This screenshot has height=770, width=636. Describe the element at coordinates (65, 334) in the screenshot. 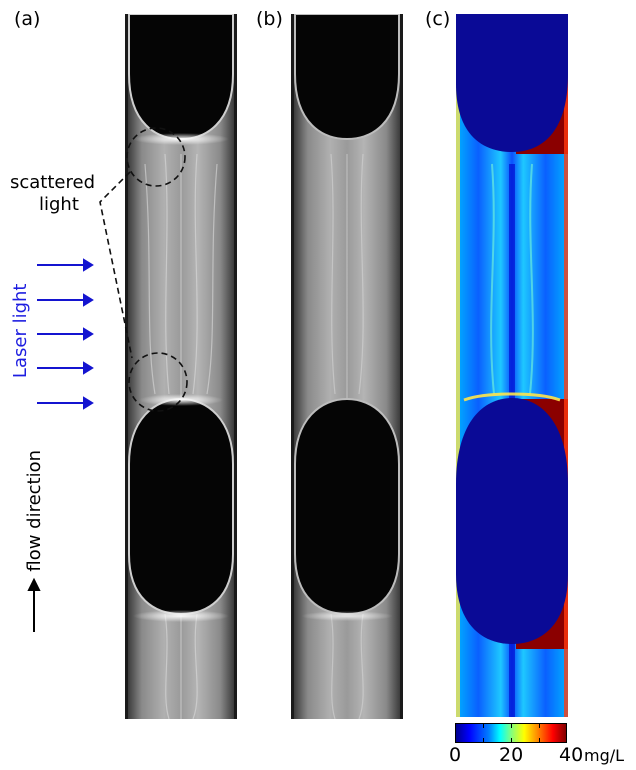

I see `laser-arrows` at that location.